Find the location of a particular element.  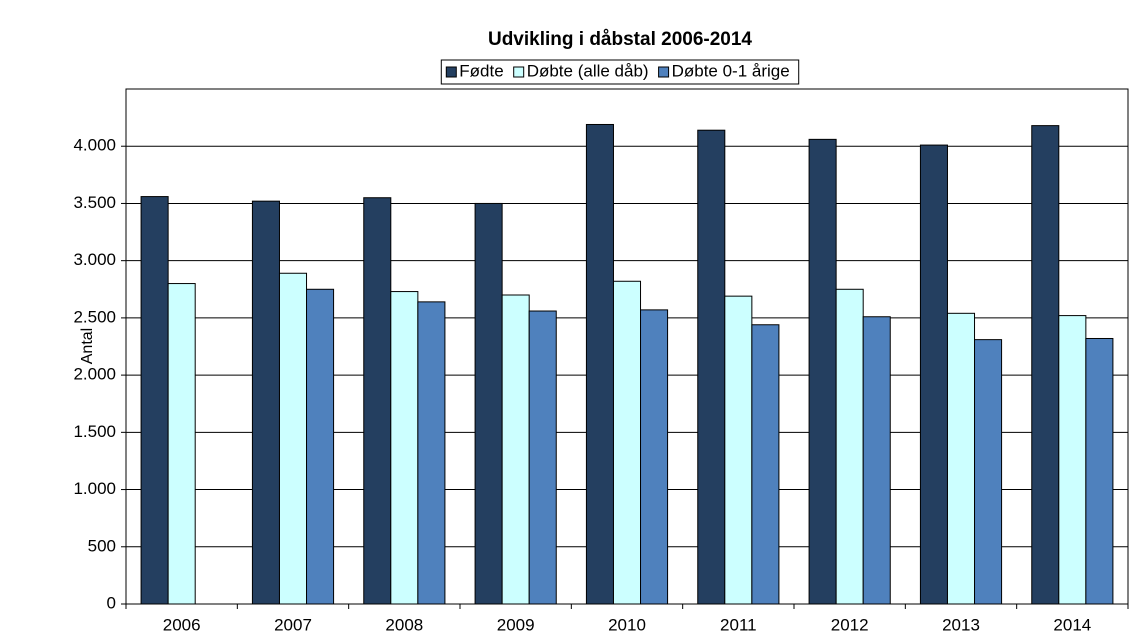

y-tick-label: 0 is located at coordinates (111, 602).